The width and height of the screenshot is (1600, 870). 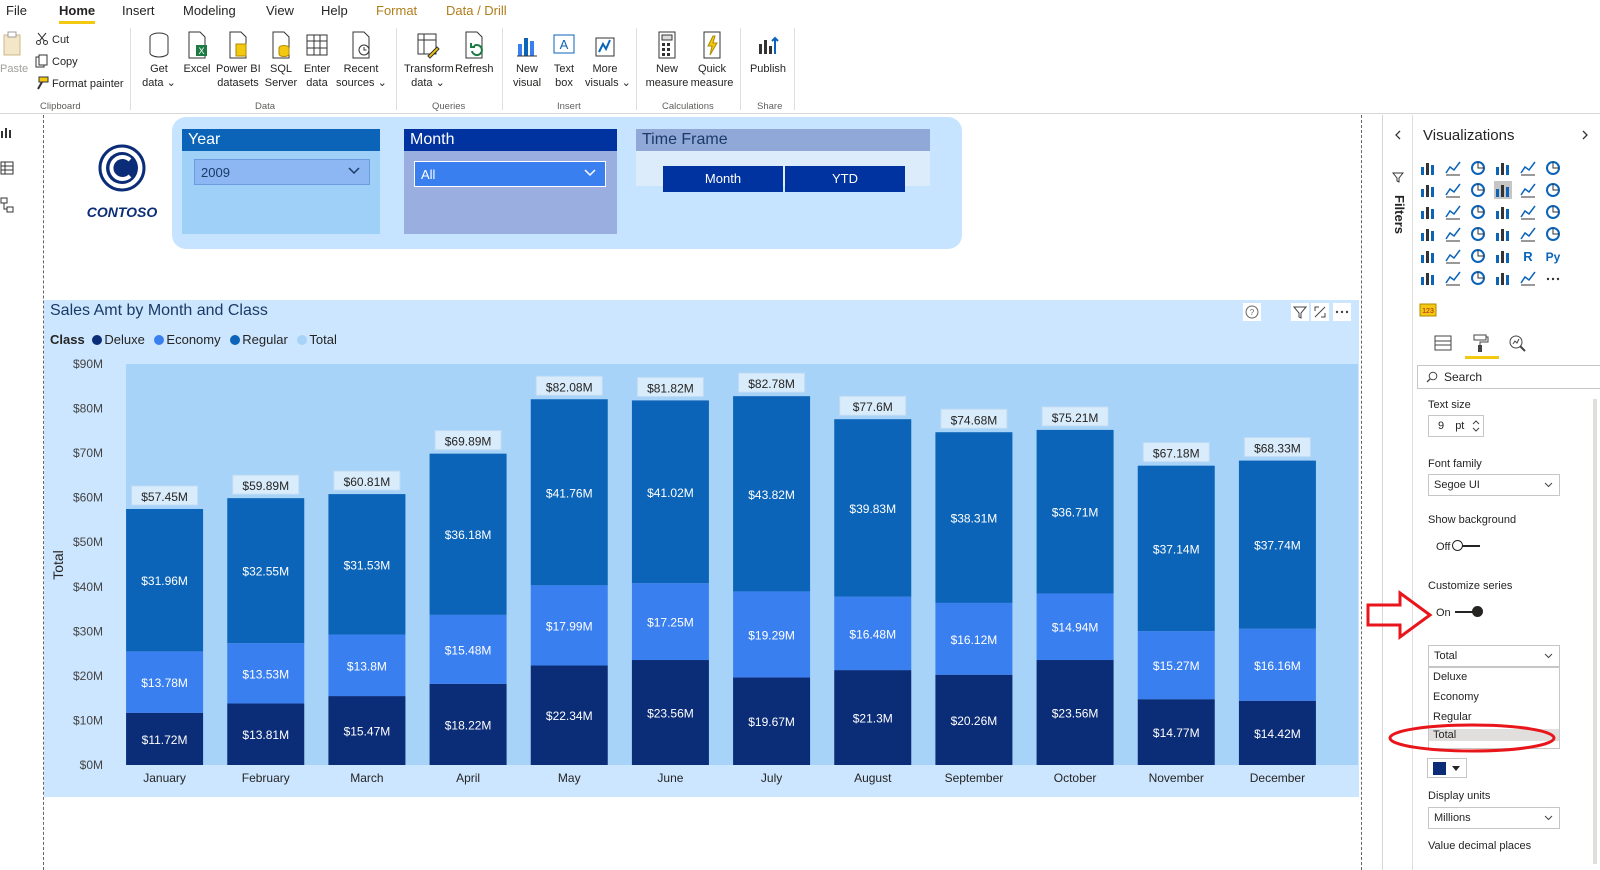 What do you see at coordinates (280, 10) in the screenshot?
I see `menu-view: View` at bounding box center [280, 10].